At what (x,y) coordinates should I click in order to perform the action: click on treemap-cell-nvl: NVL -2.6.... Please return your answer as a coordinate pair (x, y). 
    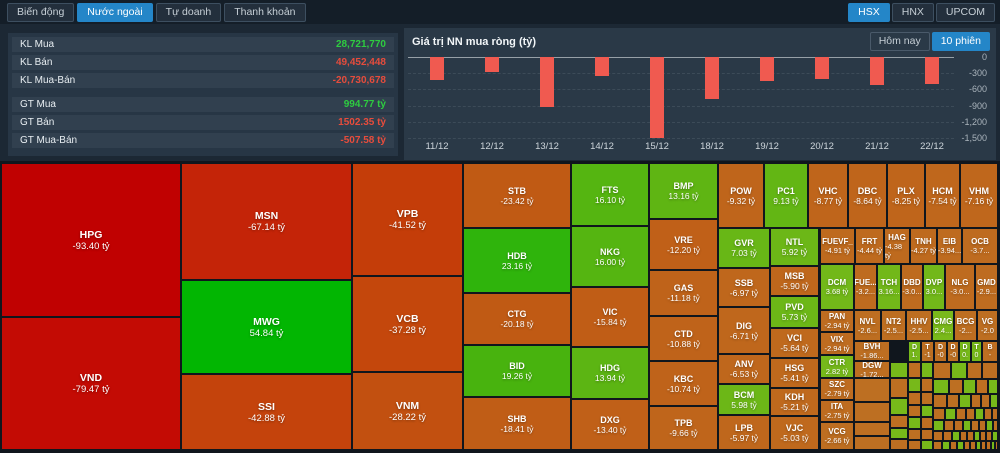
    Looking at the image, I should click on (867, 325).